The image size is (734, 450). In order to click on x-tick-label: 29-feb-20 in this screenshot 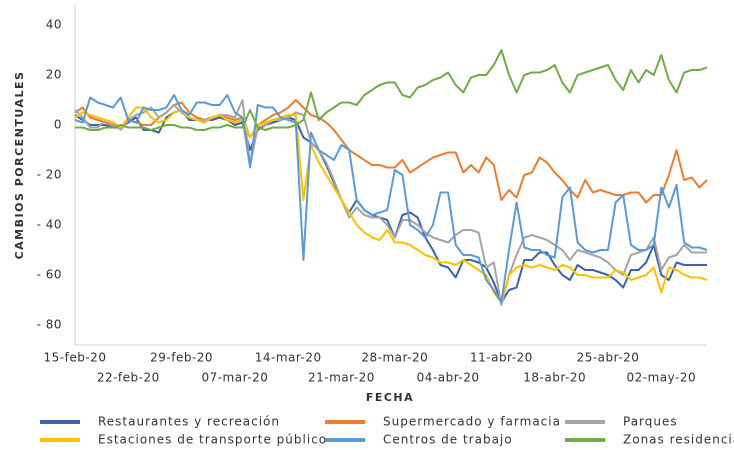, I will do `click(181, 358)`.